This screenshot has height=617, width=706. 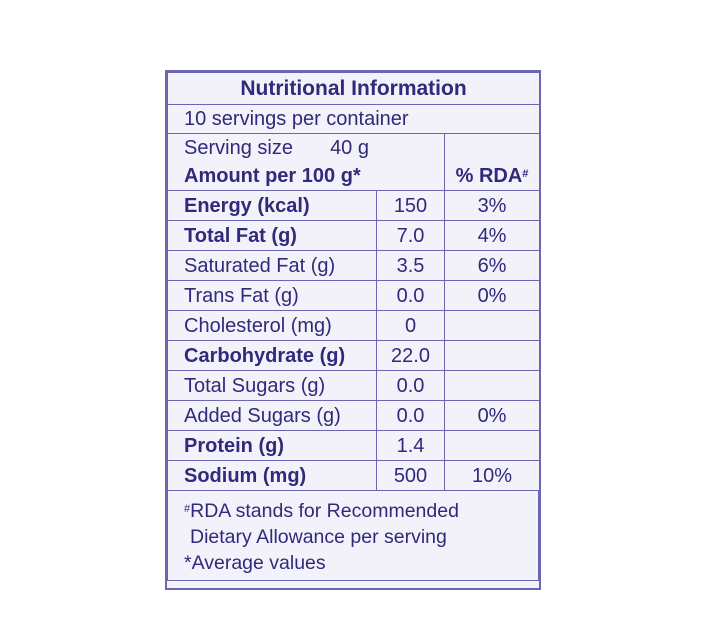 I want to click on nutrient-row: Carbohydrate (g) 22.0, so click(x=354, y=355).